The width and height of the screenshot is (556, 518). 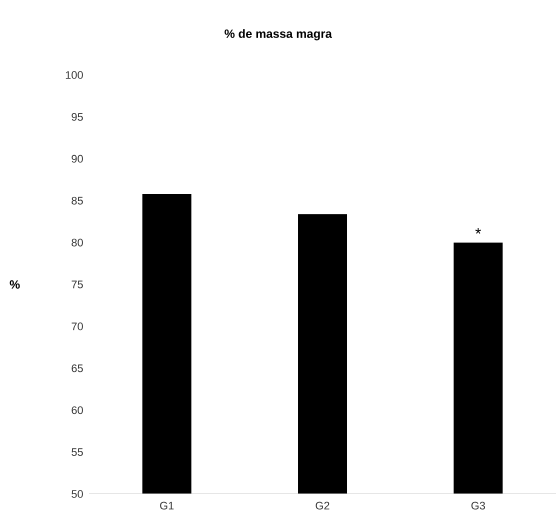 What do you see at coordinates (478, 231) in the screenshot?
I see `annotation: *` at bounding box center [478, 231].